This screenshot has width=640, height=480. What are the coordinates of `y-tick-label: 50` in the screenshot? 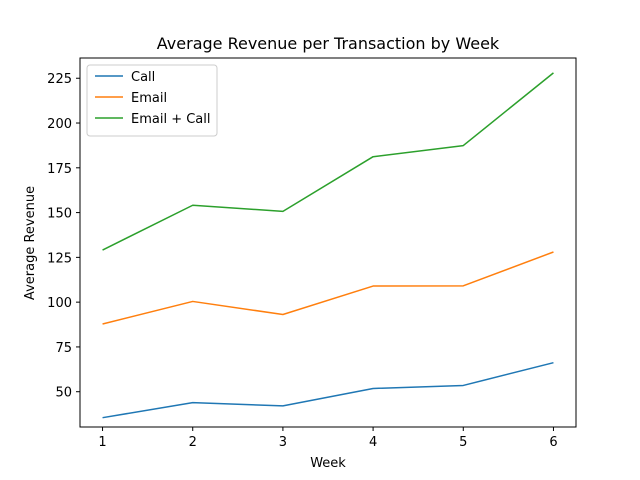 It's located at (63, 393).